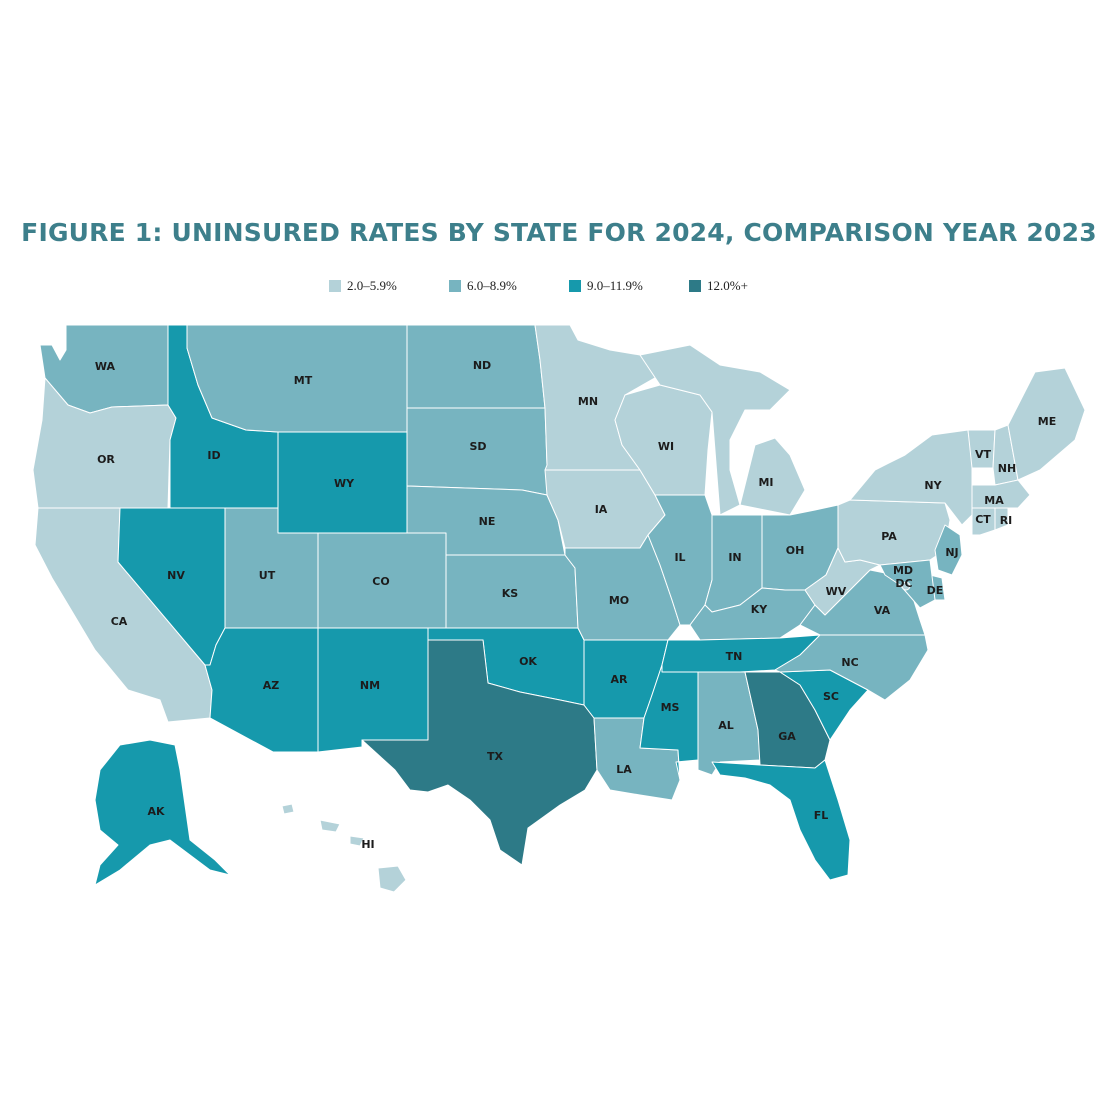 The height and width of the screenshot is (1118, 1118). I want to click on state-label-ct: CT, so click(983, 519).